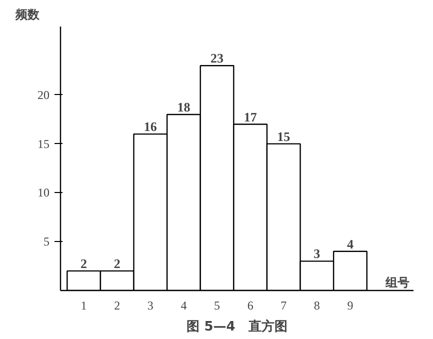 This screenshot has width=433, height=339. What do you see at coordinates (27, 15) in the screenshot?
I see `y-axis-title: 频数` at bounding box center [27, 15].